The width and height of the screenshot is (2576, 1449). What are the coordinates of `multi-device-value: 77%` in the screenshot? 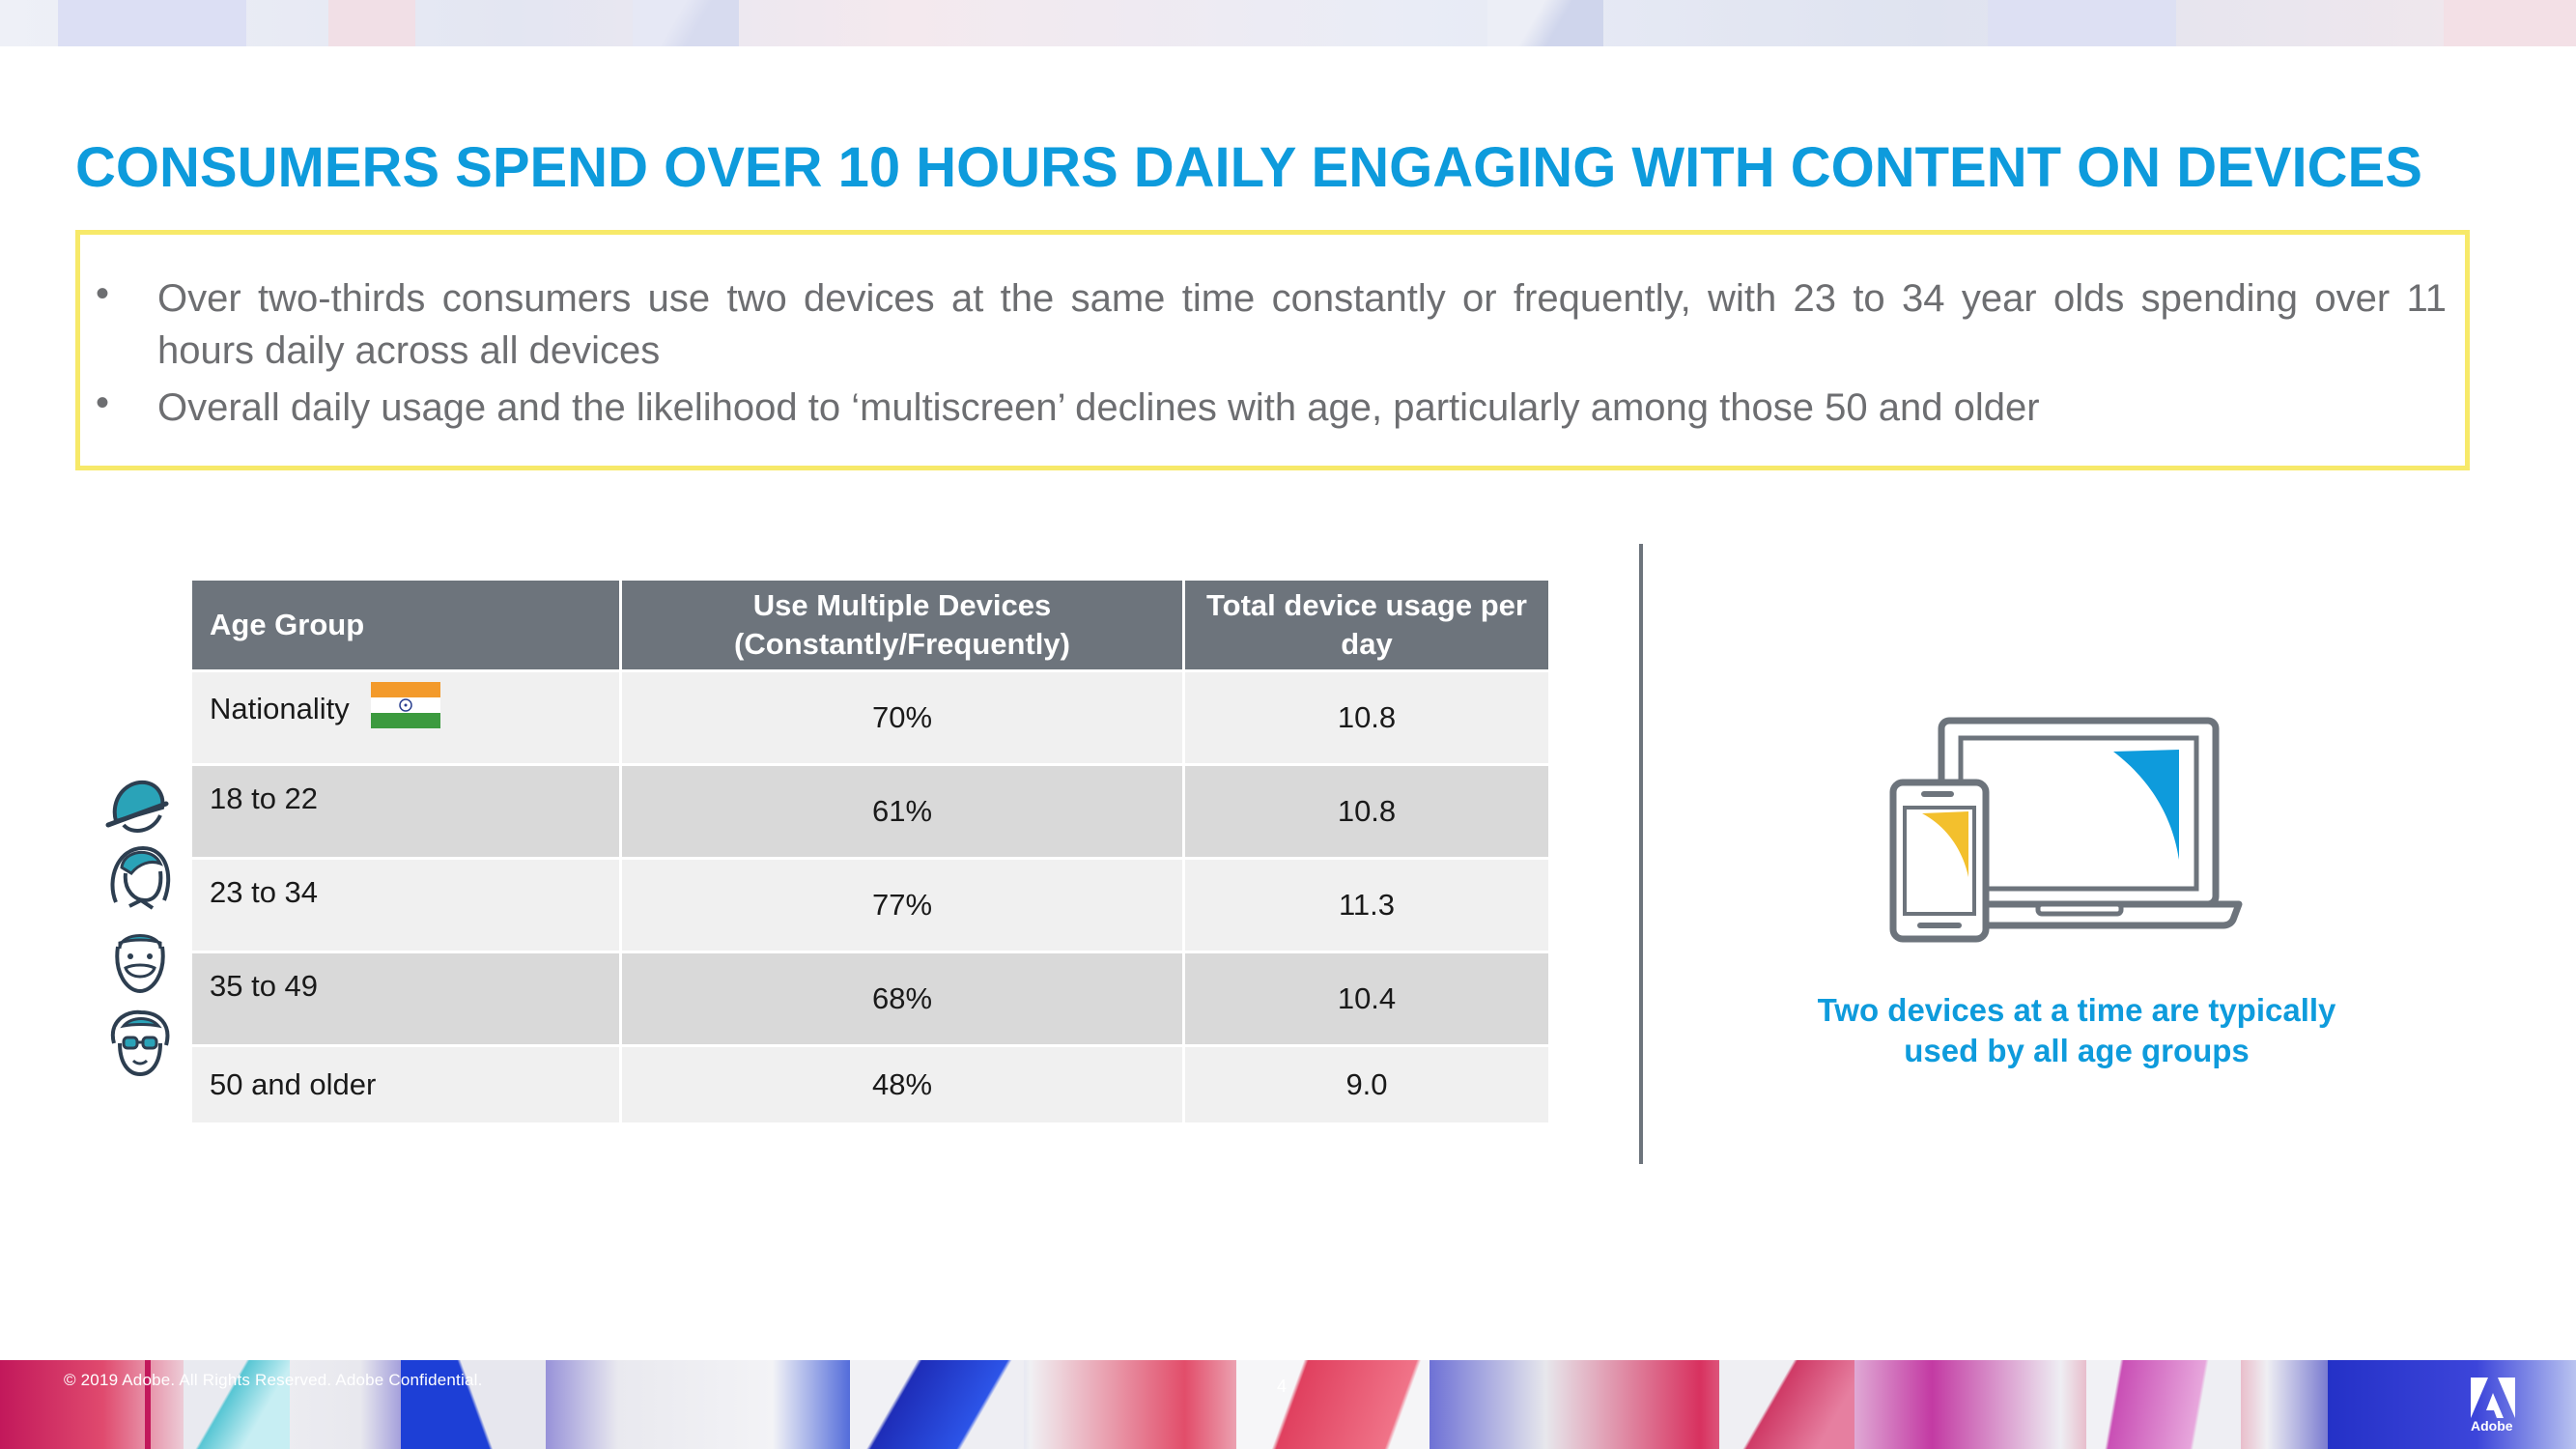 It's located at (902, 905).